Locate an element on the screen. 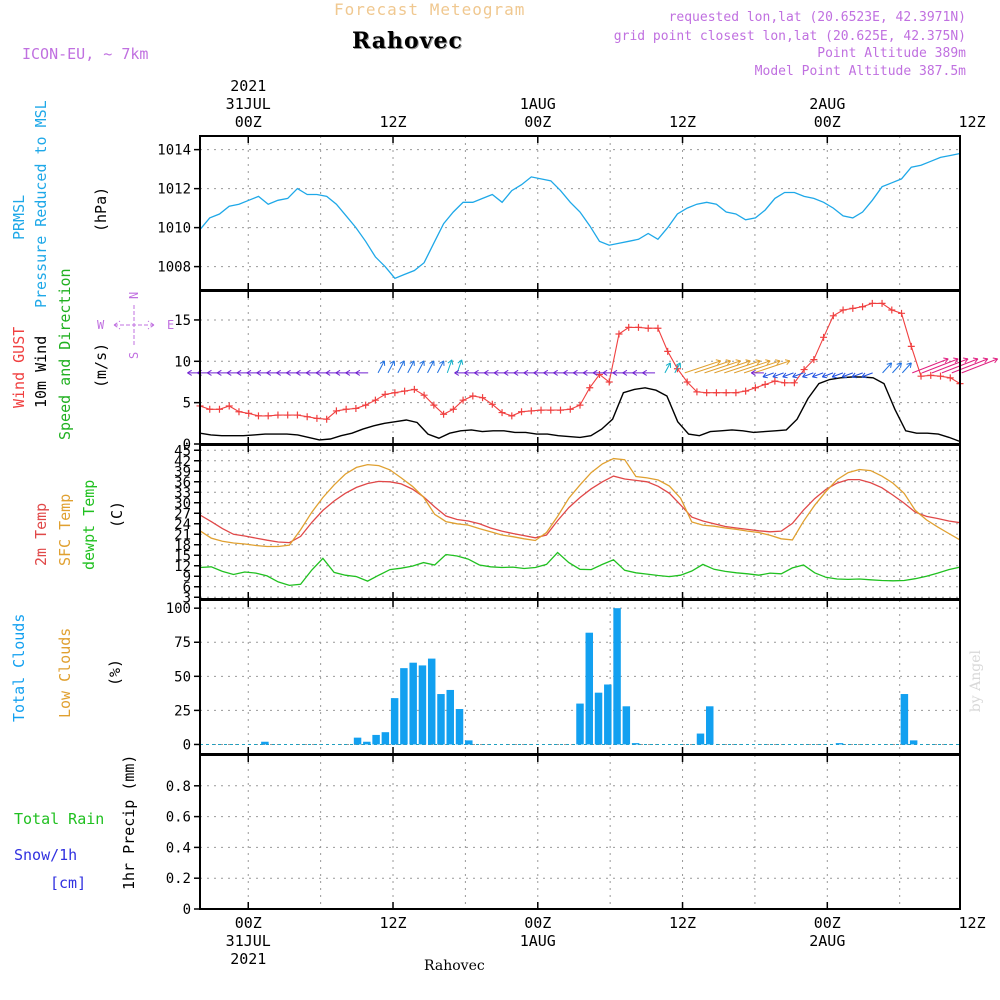 This screenshot has width=1000, height=1000. temp-2m-series is located at coordinates (580, 509).